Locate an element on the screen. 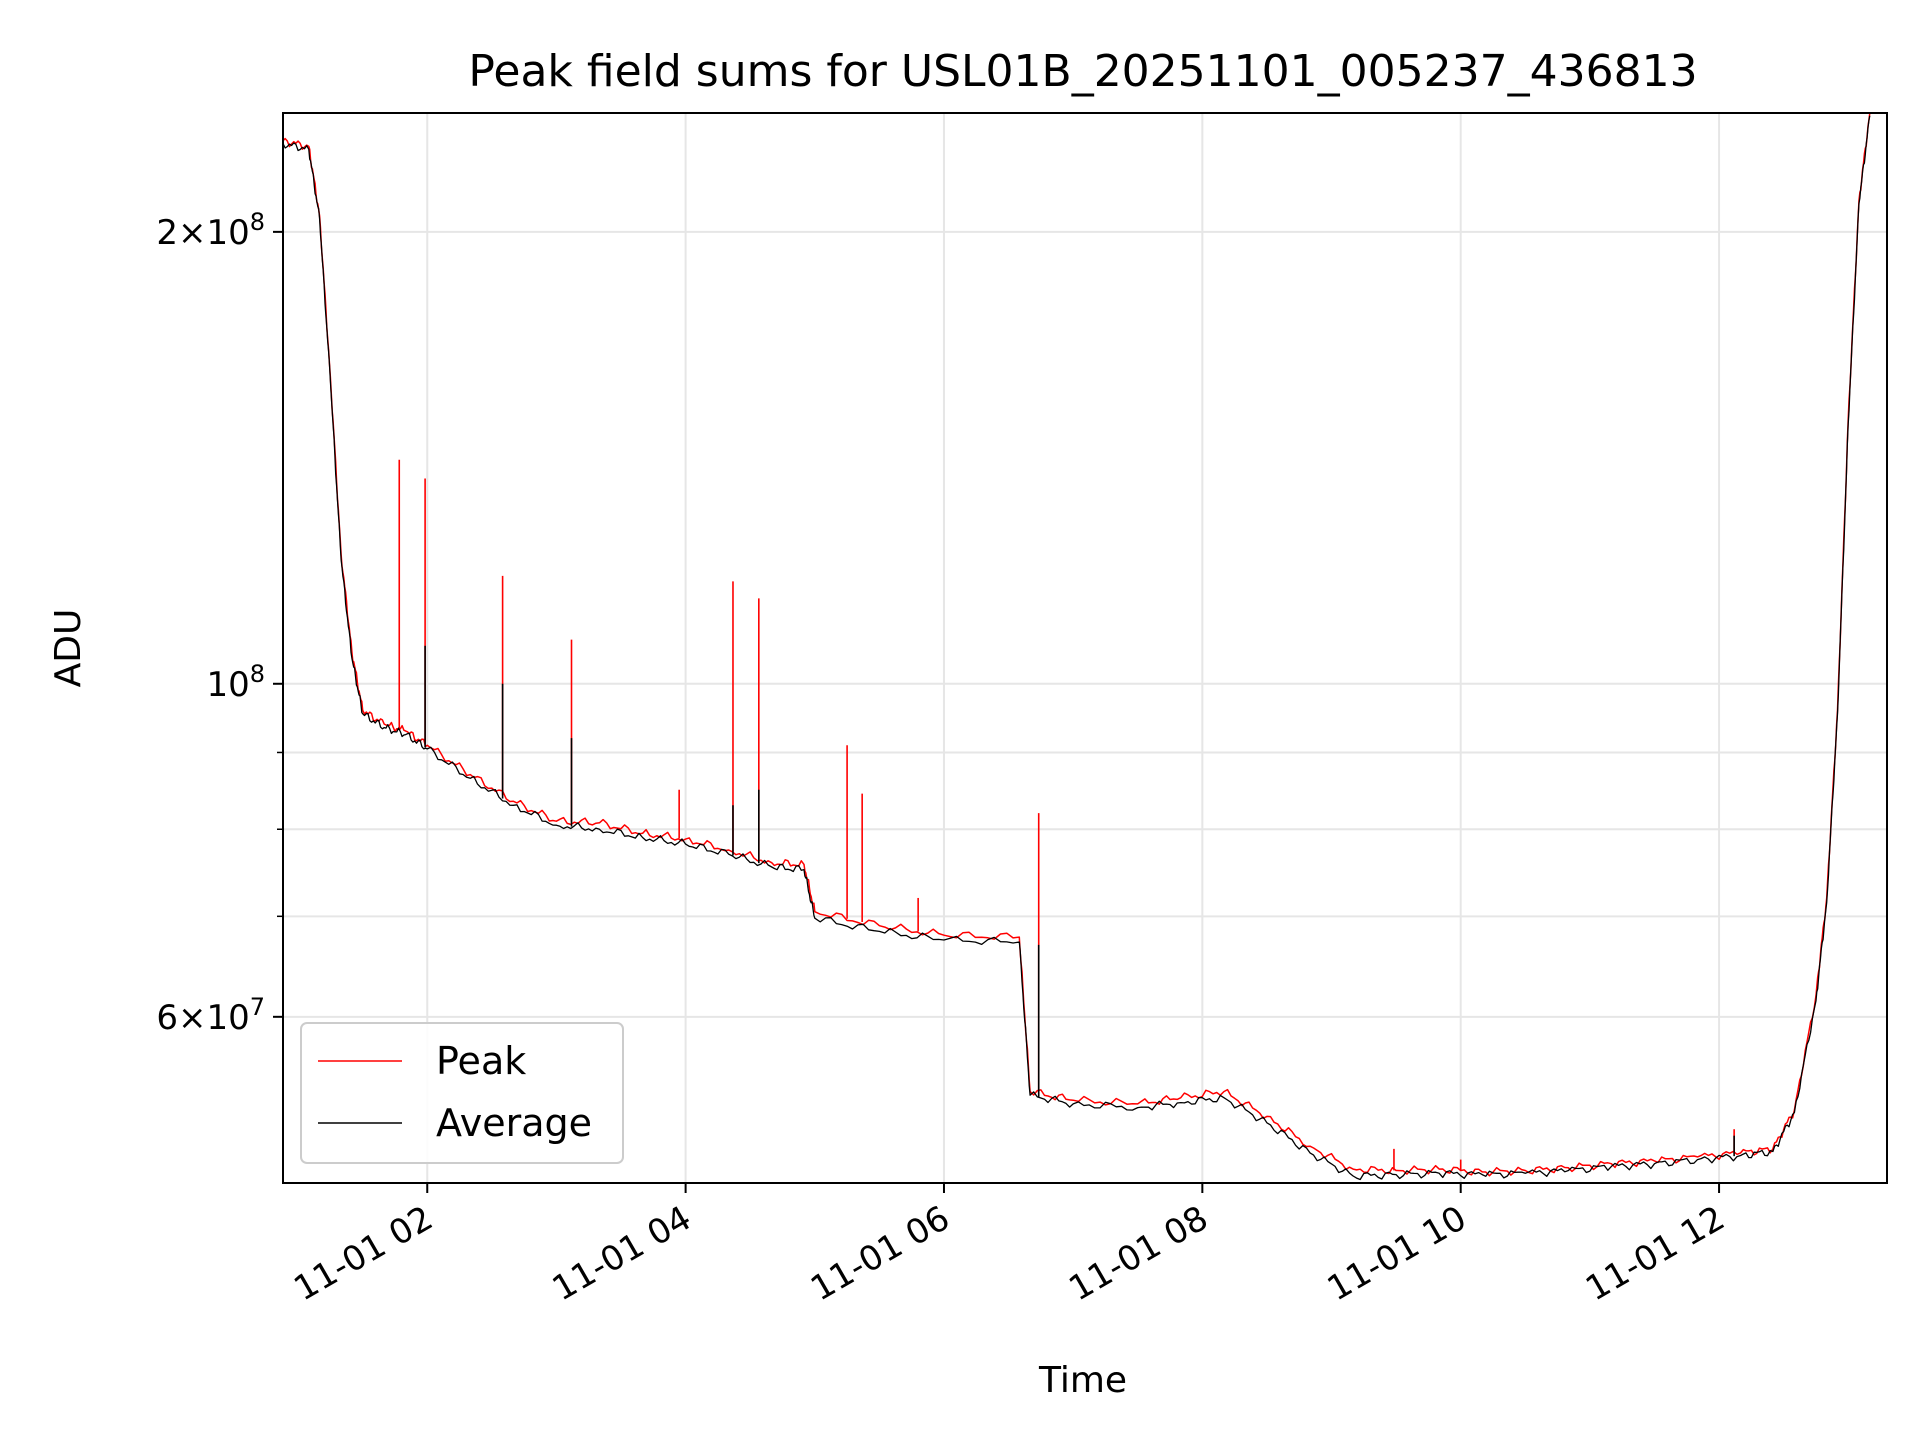  x-tick-label: 11-01 02 is located at coordinates (363, 1253).